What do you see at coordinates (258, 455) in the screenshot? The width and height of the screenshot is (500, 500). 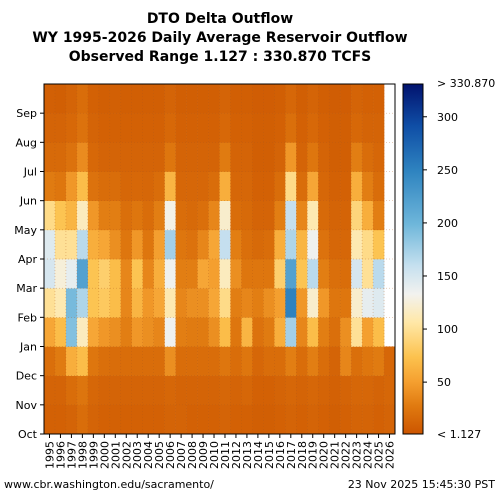 I see `x-tick-label: 2014` at bounding box center [258, 455].